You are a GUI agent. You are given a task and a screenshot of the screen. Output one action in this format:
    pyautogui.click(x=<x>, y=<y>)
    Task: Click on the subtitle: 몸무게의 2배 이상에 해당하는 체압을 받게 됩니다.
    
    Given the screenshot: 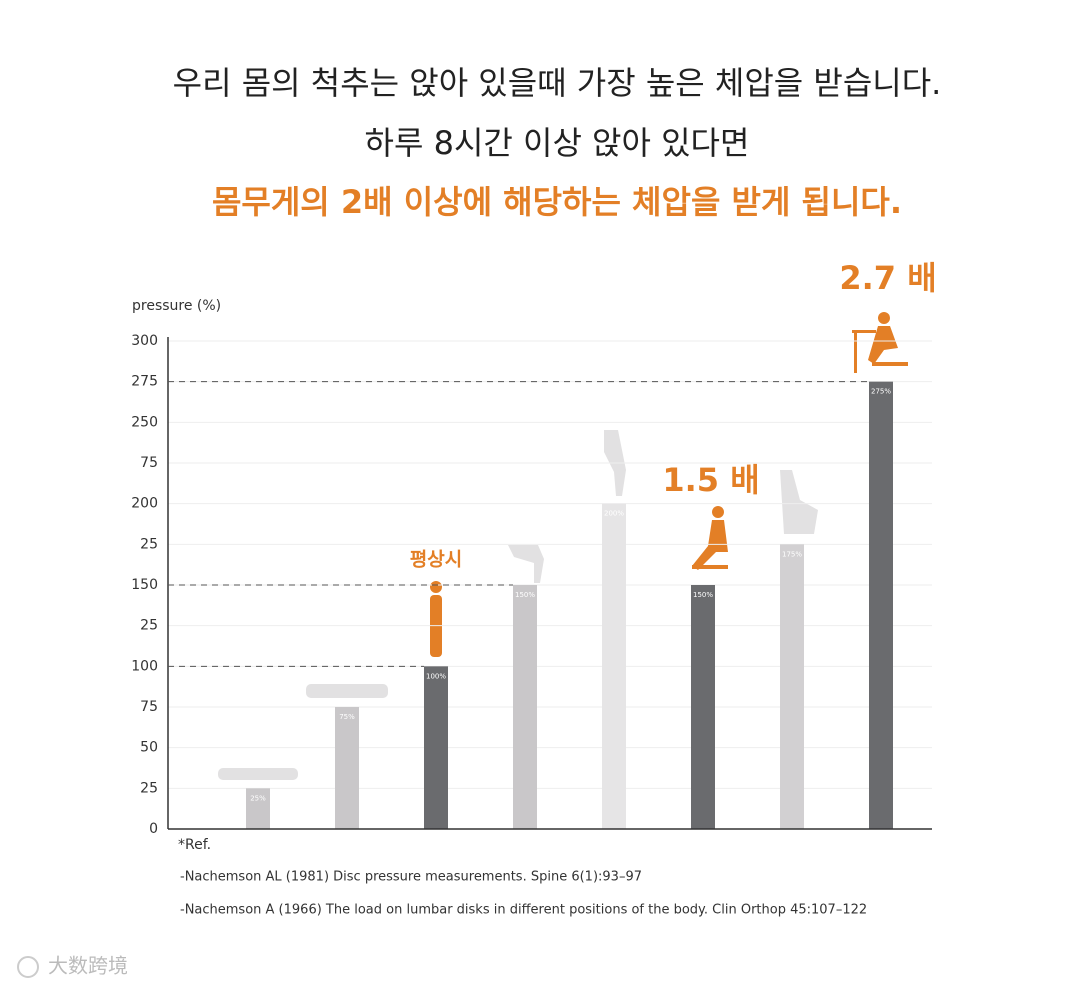 What is the action you would take?
    pyautogui.click(x=557, y=202)
    